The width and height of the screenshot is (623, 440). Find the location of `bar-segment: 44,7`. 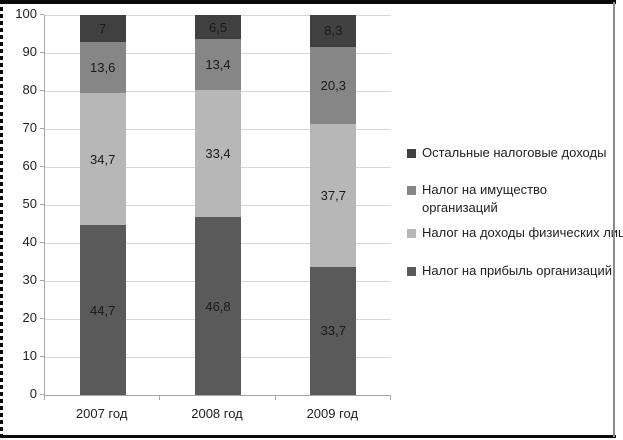

bar-segment: 44,7 is located at coordinates (102, 310).